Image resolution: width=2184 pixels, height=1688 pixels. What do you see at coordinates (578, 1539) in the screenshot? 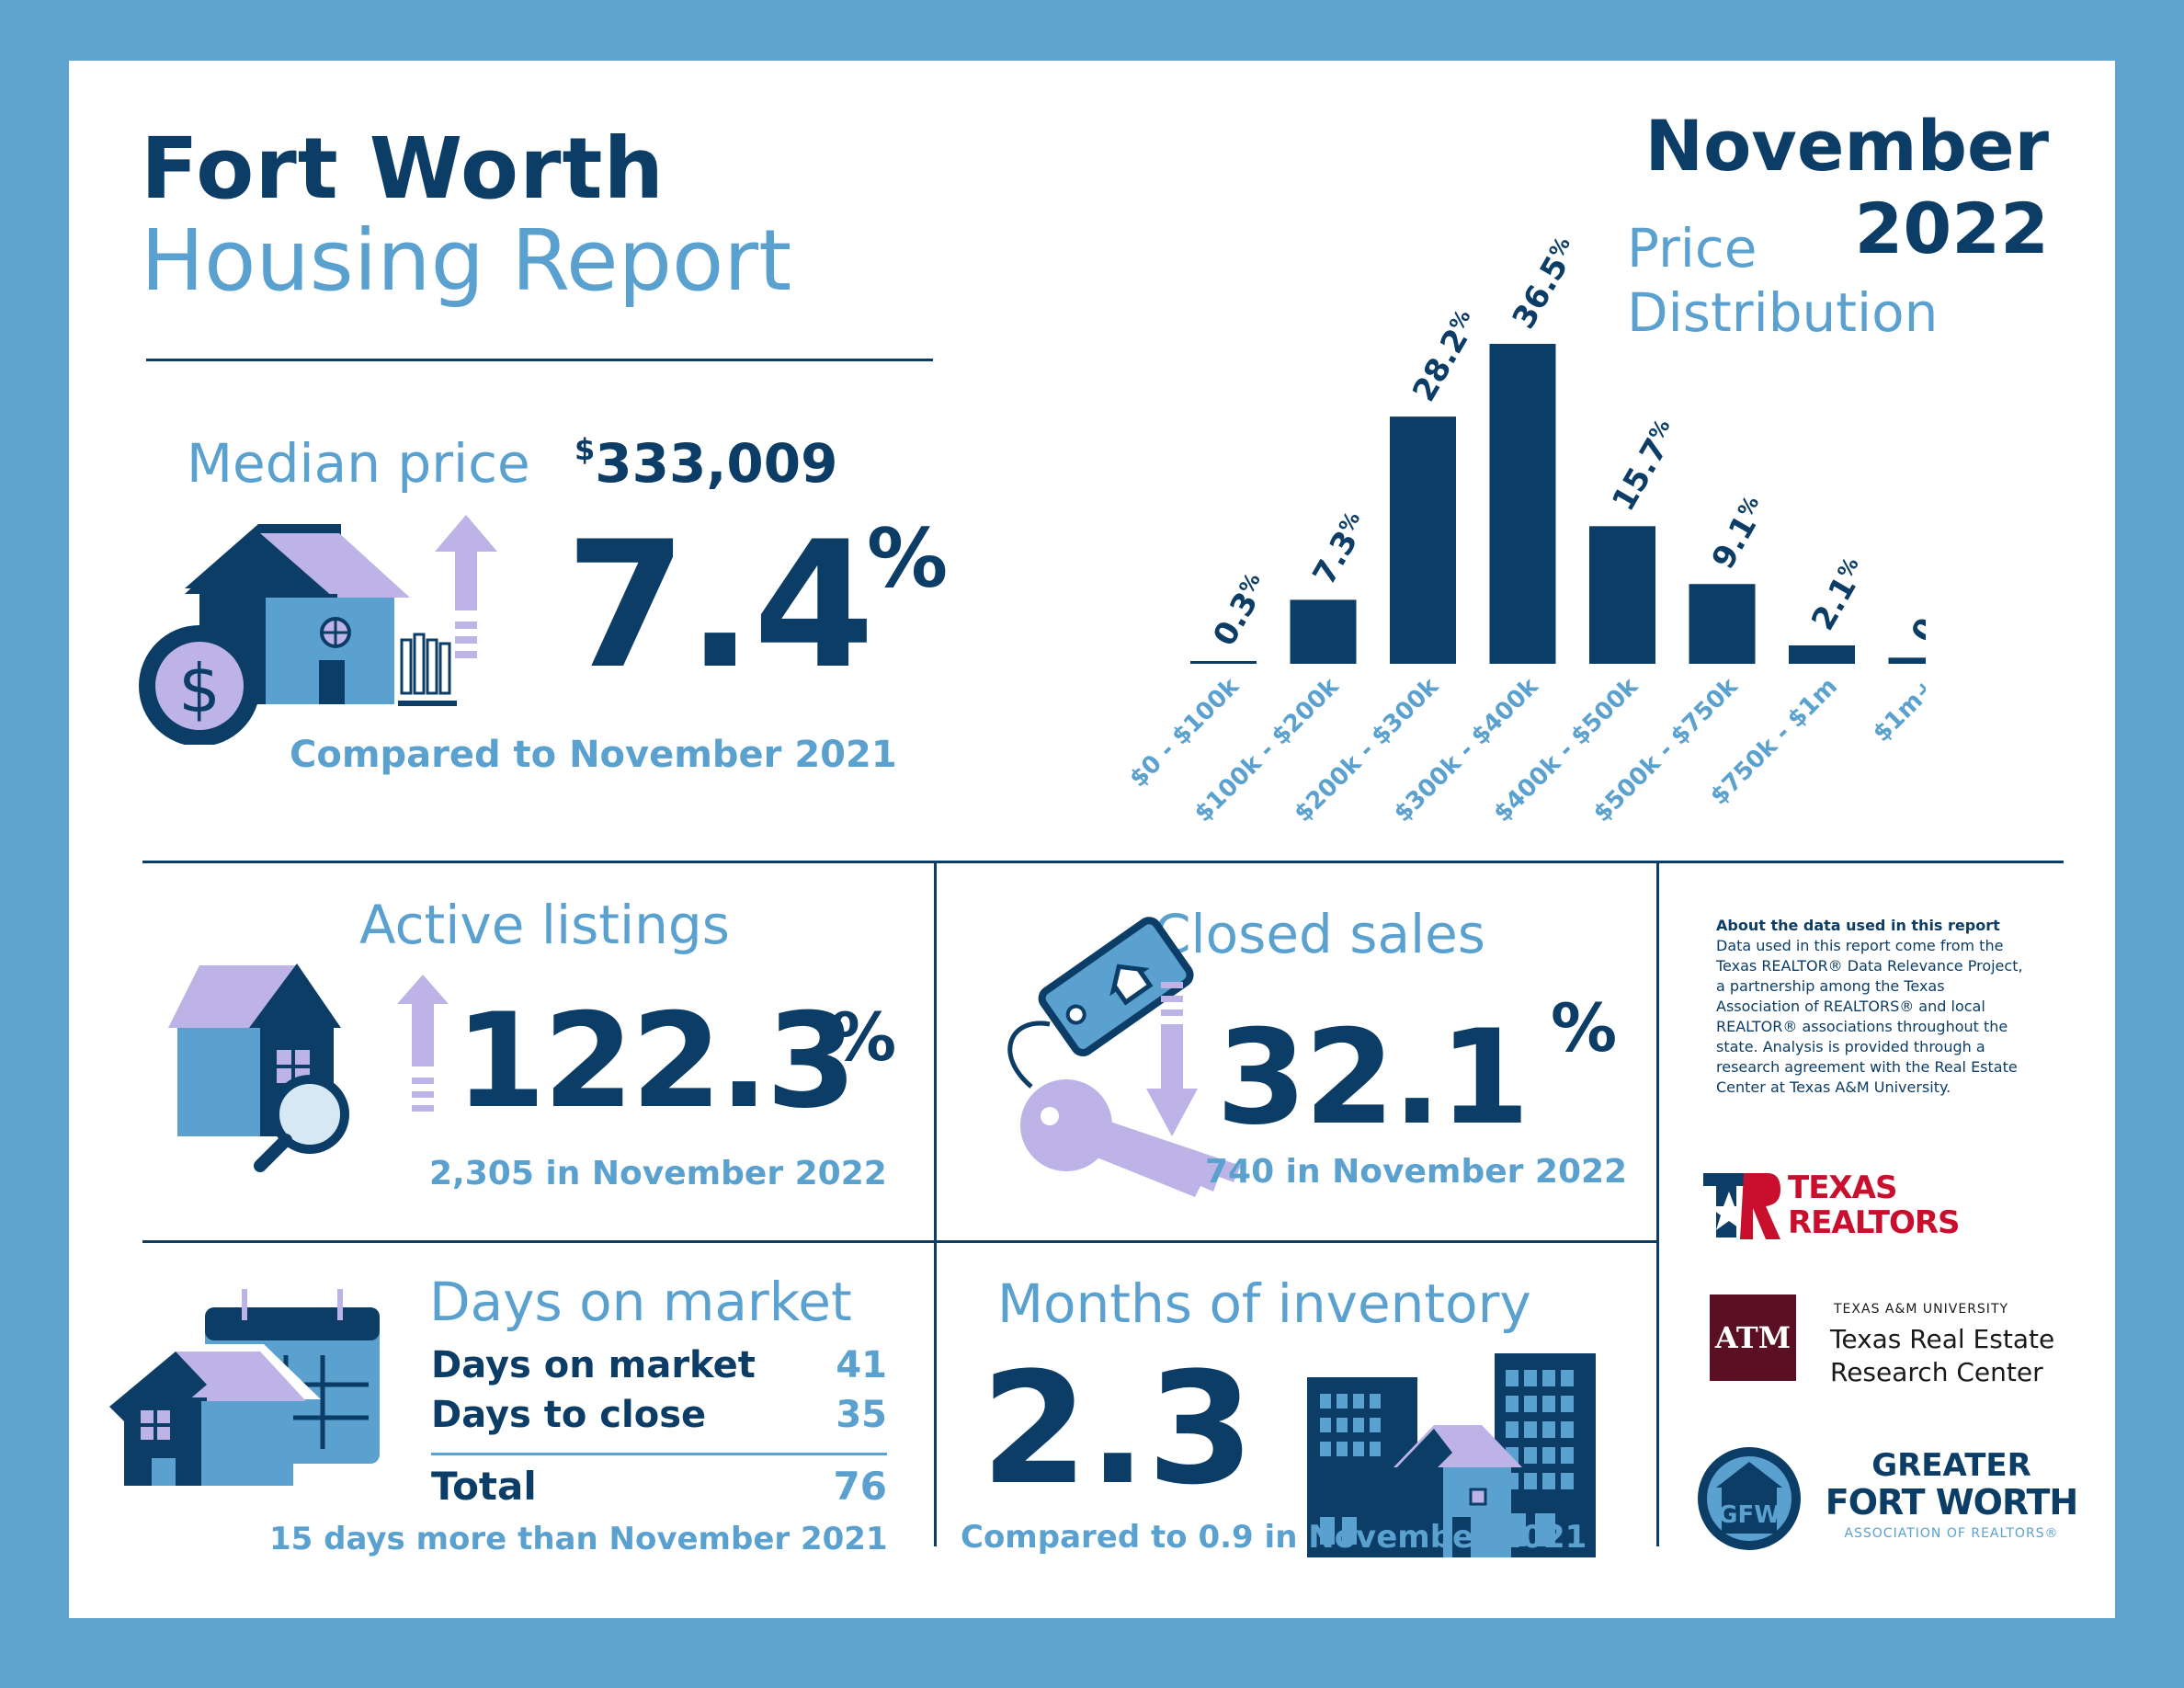
I see `dom-comparison: 15 days more than November 2021` at bounding box center [578, 1539].